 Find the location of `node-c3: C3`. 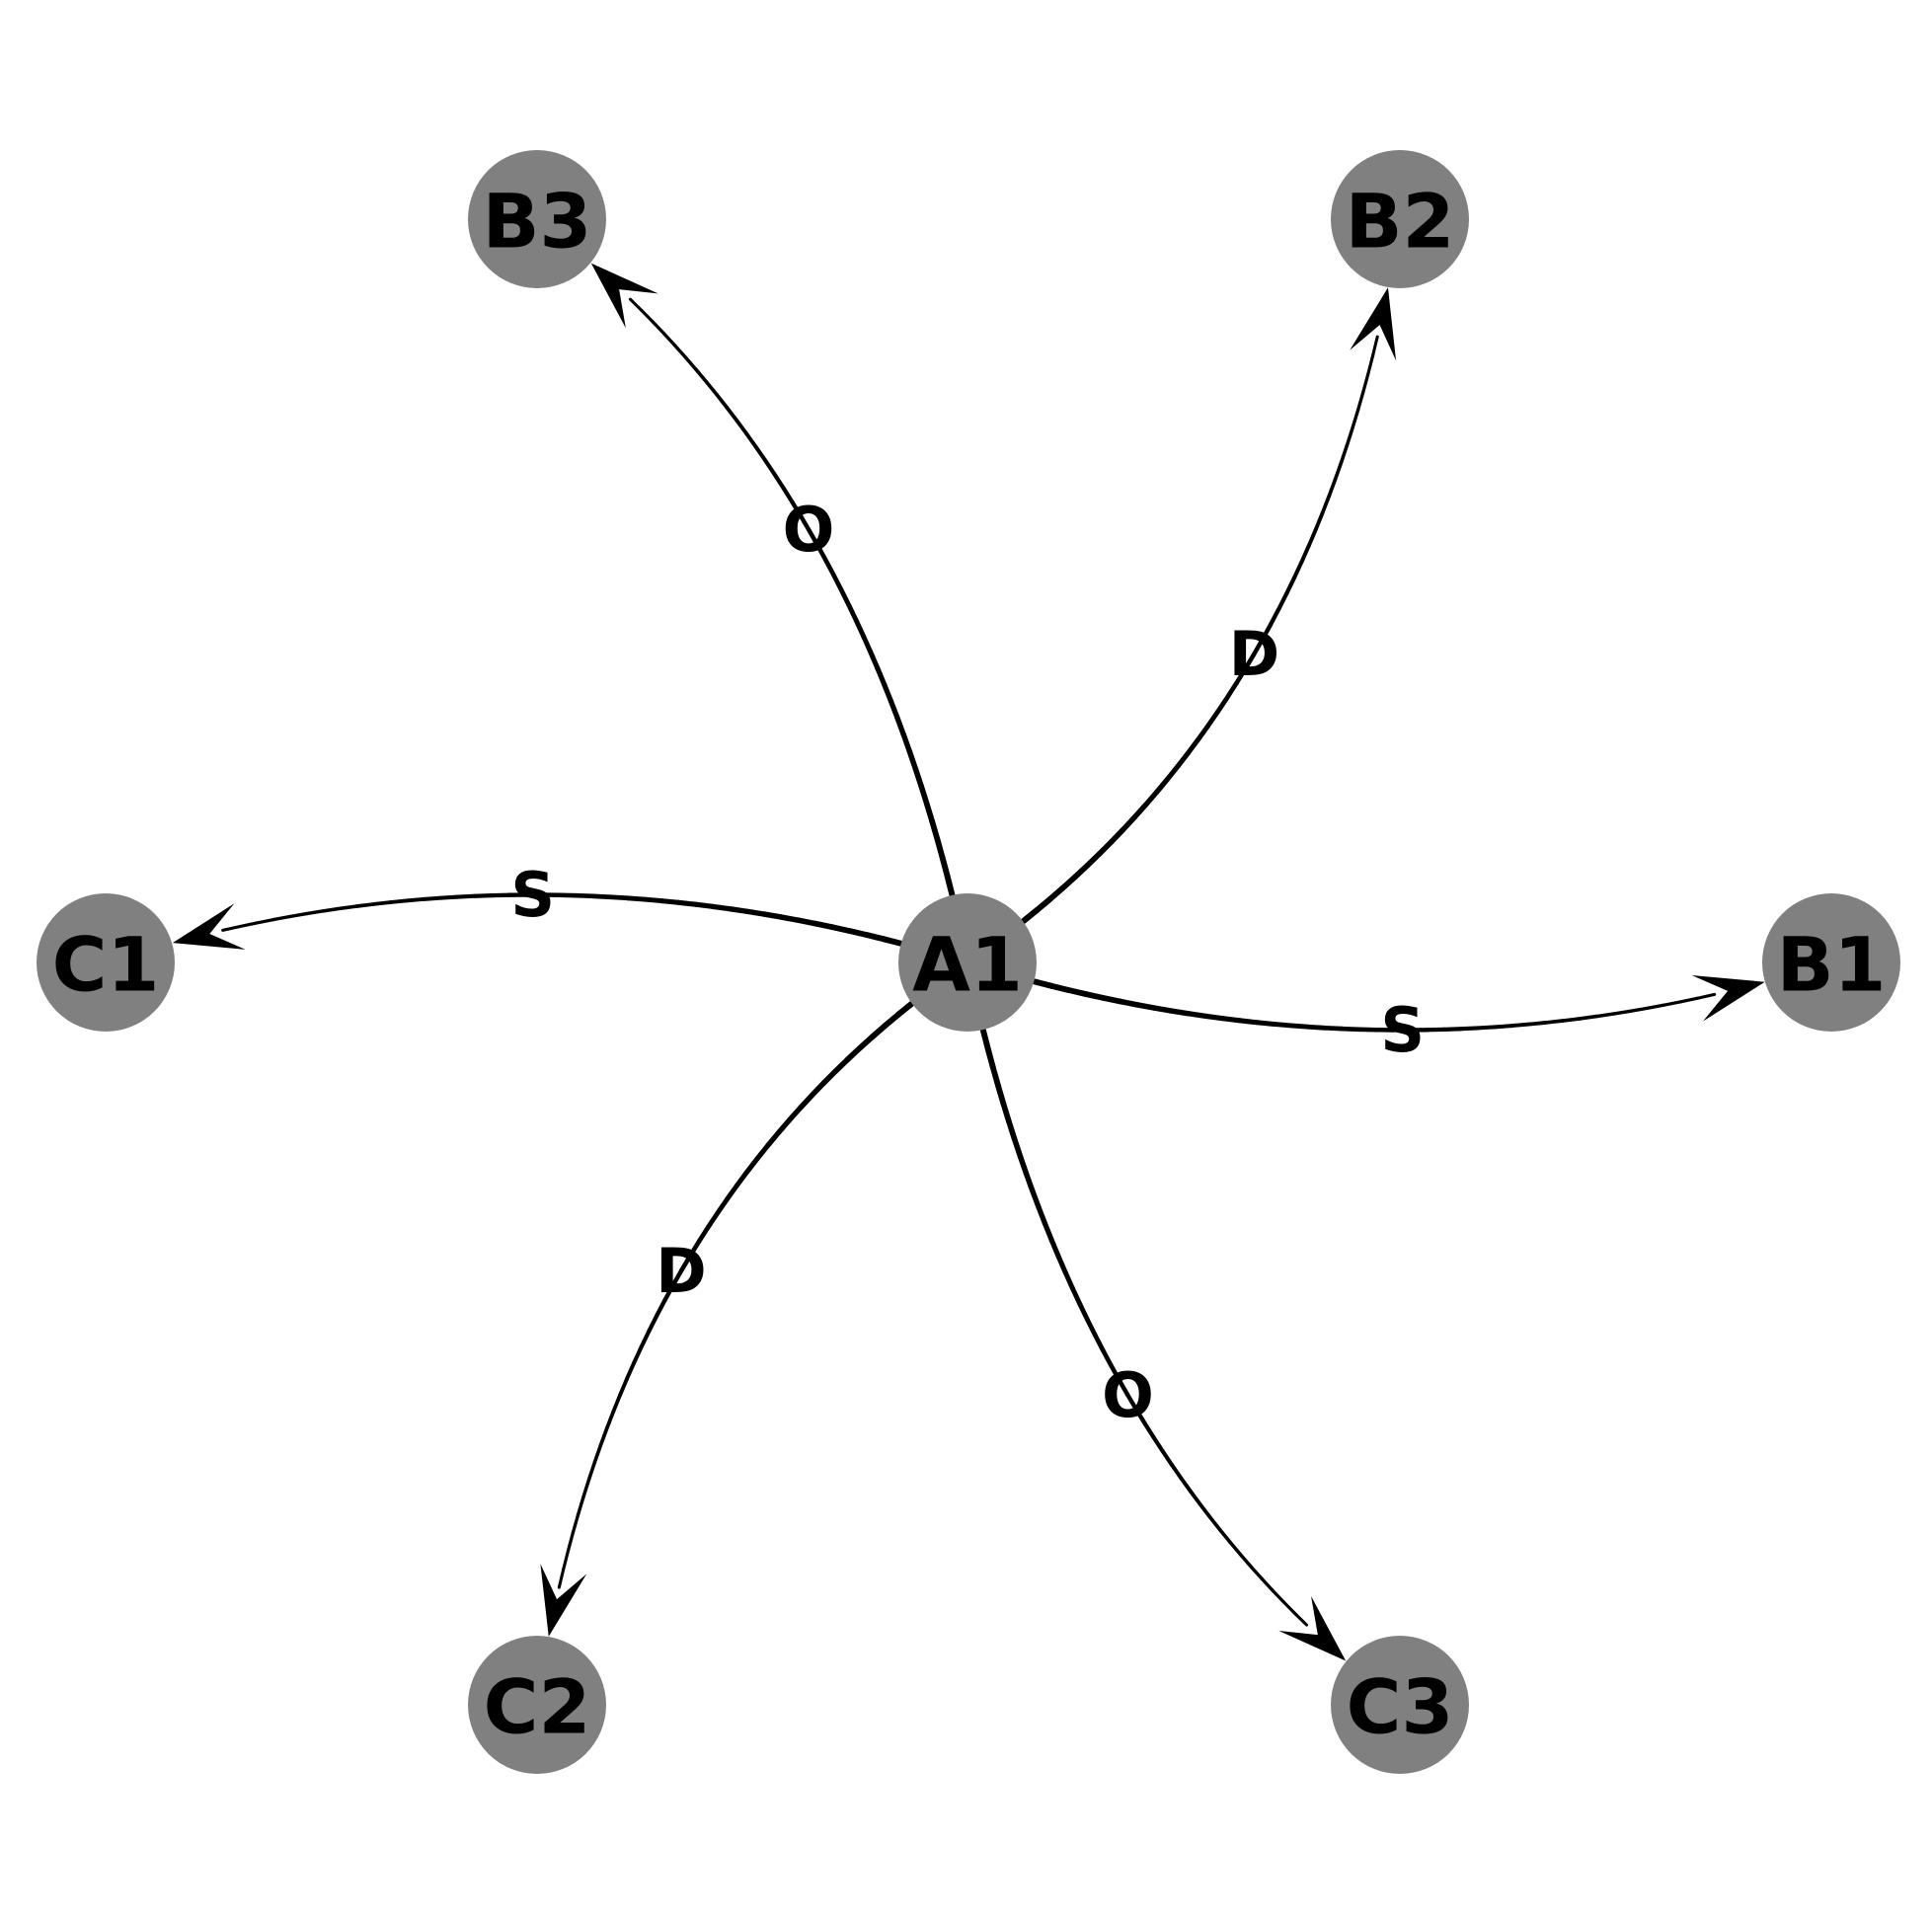

node-c3: C3 is located at coordinates (1400, 1705).